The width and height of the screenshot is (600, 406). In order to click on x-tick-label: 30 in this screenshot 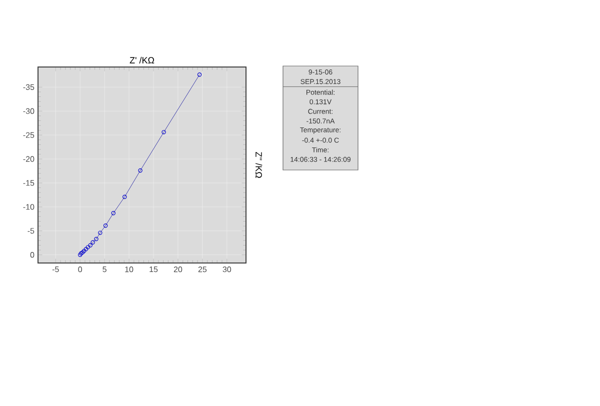, I will do `click(227, 269)`.